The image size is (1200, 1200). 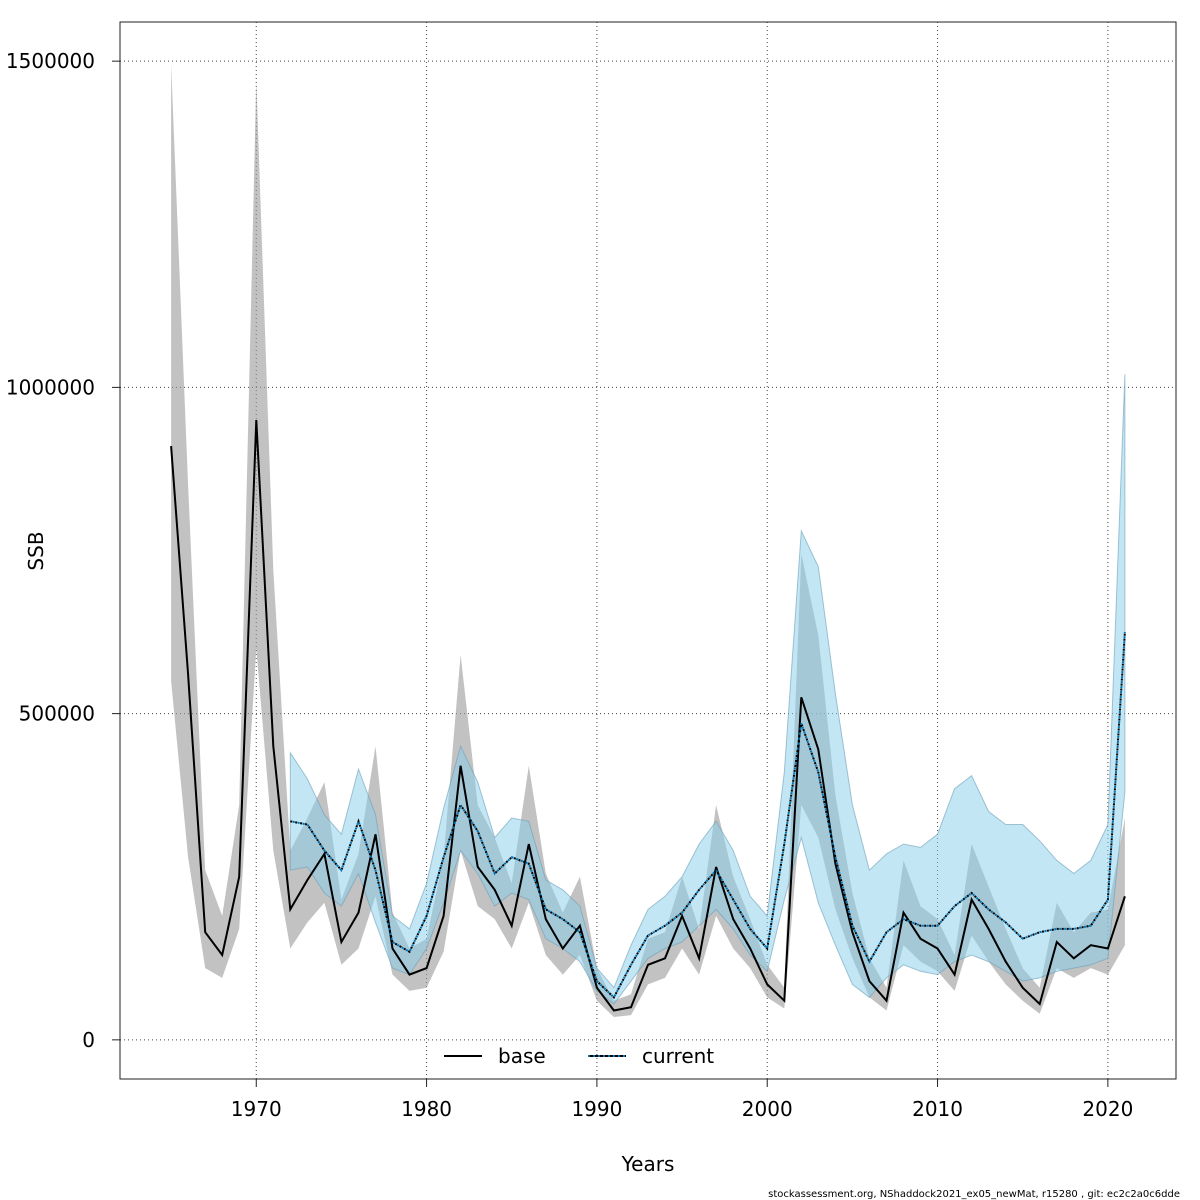 I want to click on y-tick-label: 1000000, so click(x=50, y=387).